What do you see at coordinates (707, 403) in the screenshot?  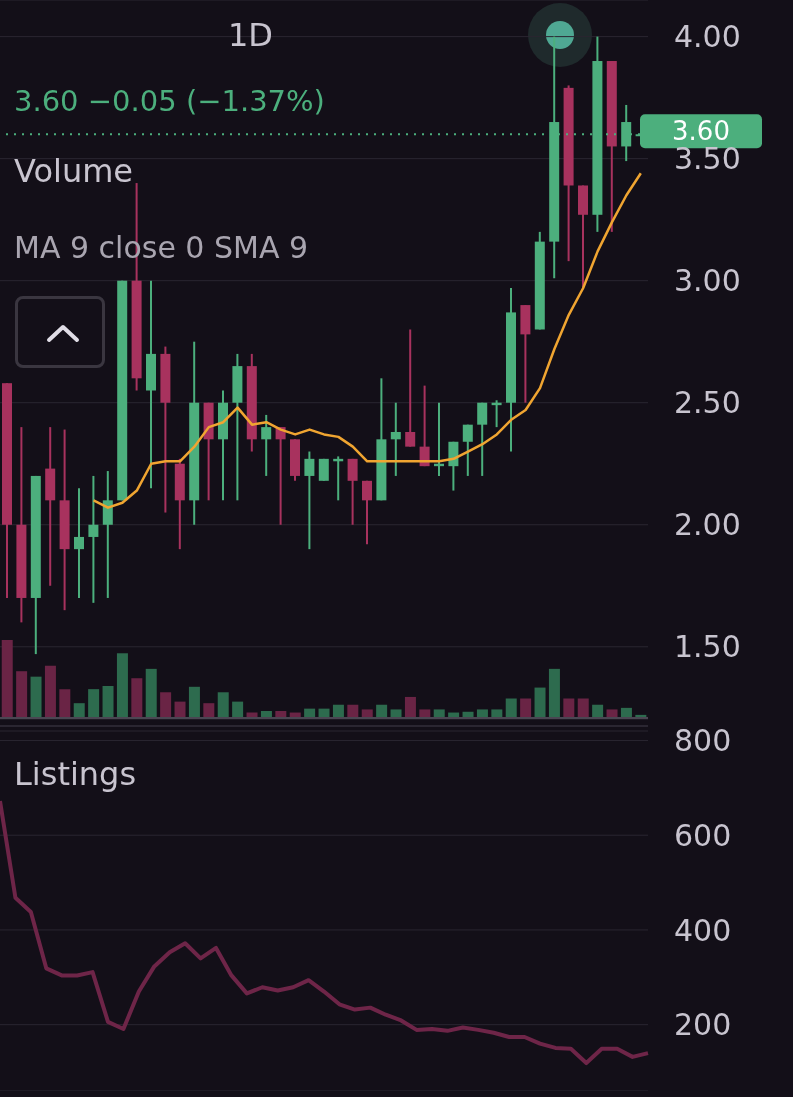 I see `y-tick-label: 2.50` at bounding box center [707, 403].